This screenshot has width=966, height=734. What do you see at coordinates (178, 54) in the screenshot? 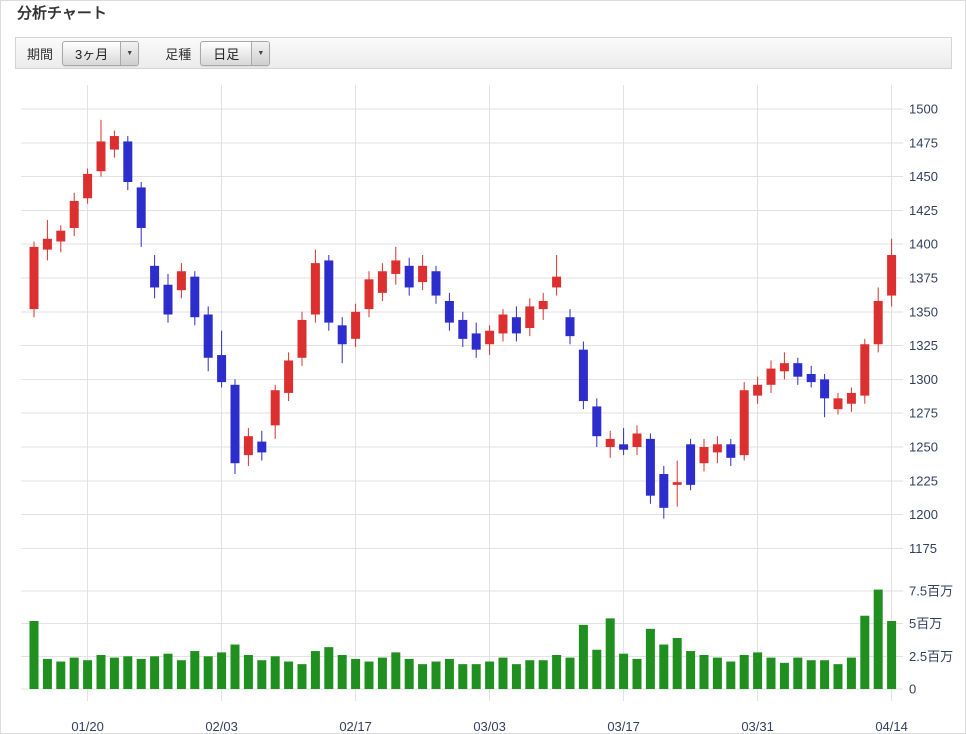
I see `candle-type-label: 足種` at bounding box center [178, 54].